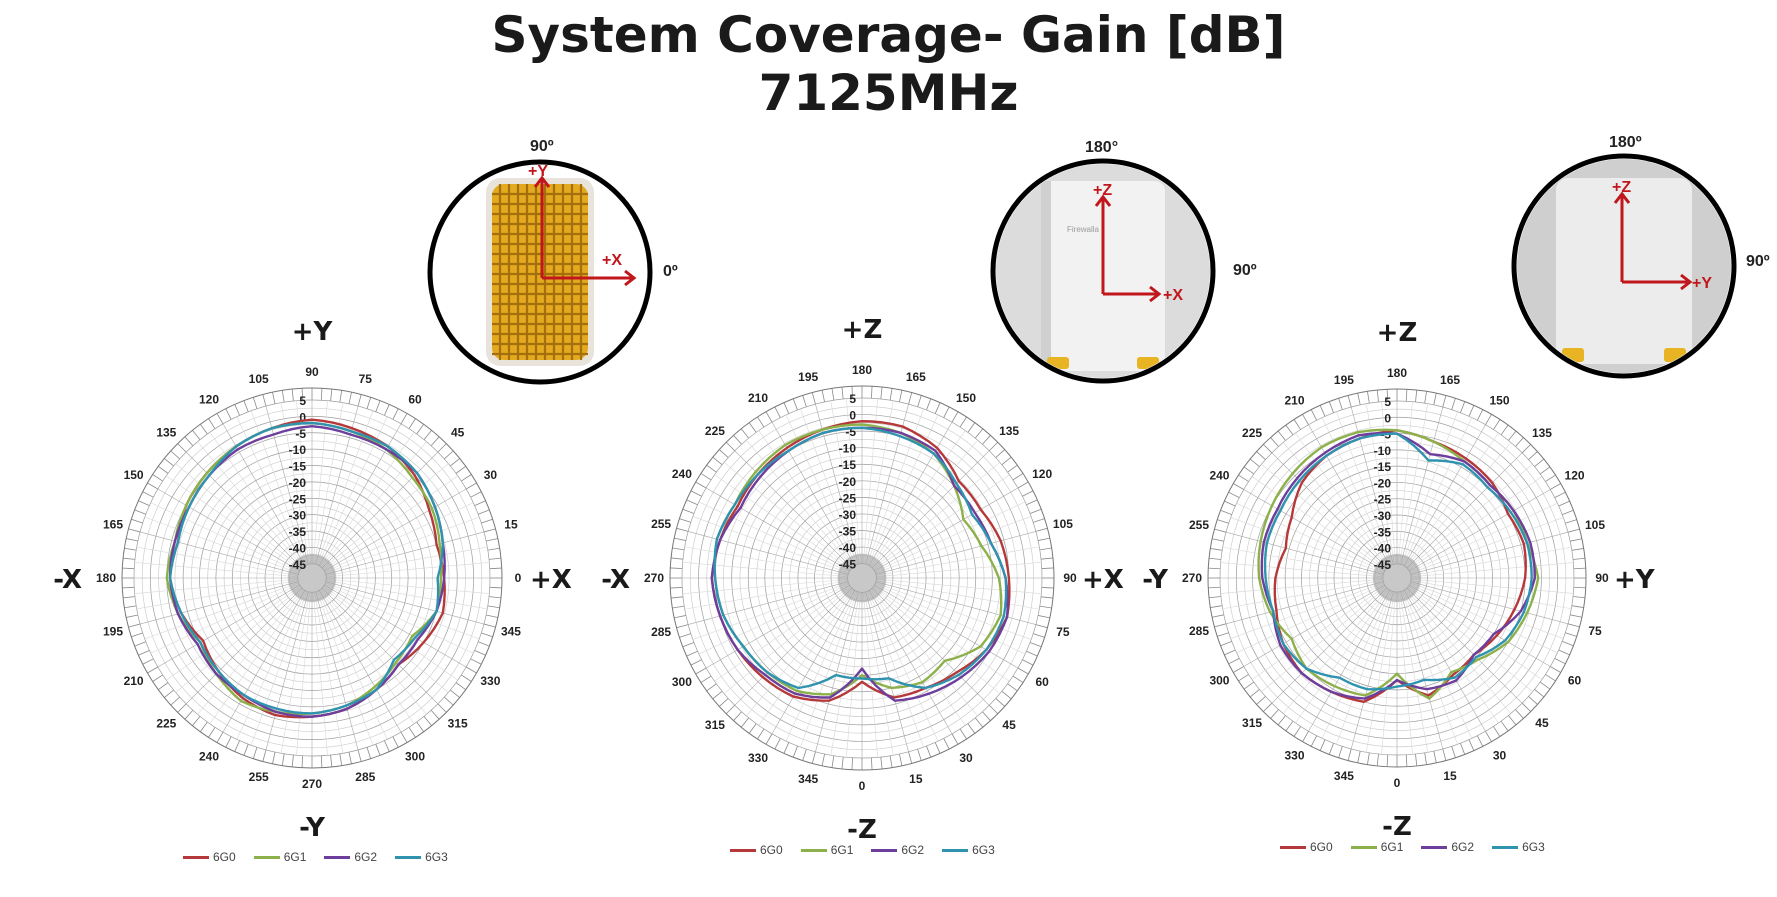 Image resolution: width=1777 pixels, height=897 pixels. Describe the element at coordinates (1383, 532) in the screenshot. I see `r-tick-label: -35` at that location.